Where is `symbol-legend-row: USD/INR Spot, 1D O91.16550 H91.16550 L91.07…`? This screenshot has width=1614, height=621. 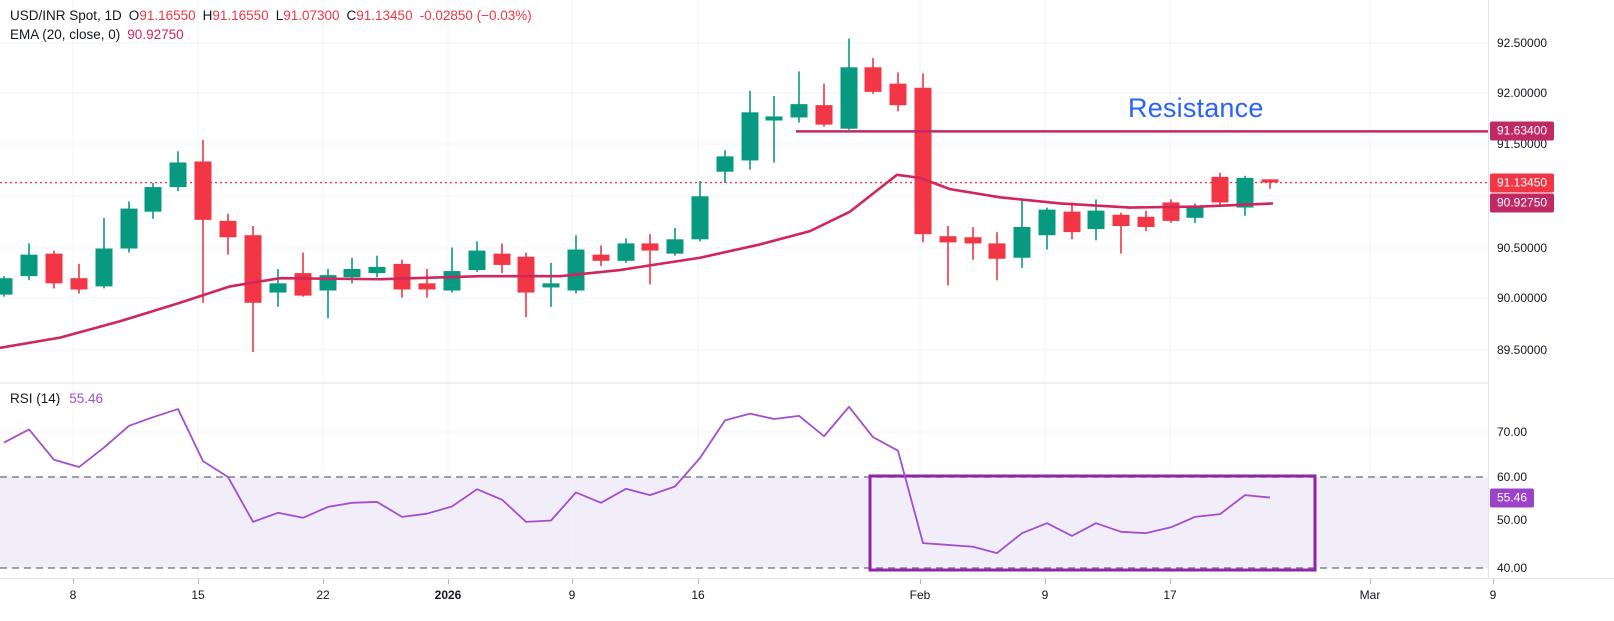
symbol-legend-row: USD/INR Spot, 1D O91.16550 H91.16550 L91.07… is located at coordinates (271, 15).